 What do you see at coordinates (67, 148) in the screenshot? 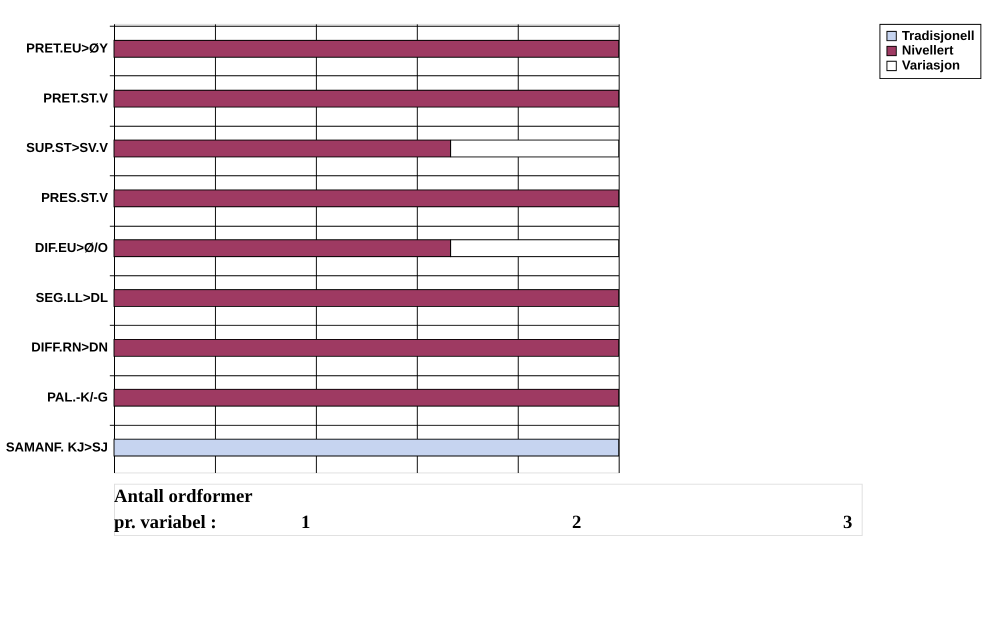
I see `y-tick-label: SUP.ST>SV.V` at bounding box center [67, 148].